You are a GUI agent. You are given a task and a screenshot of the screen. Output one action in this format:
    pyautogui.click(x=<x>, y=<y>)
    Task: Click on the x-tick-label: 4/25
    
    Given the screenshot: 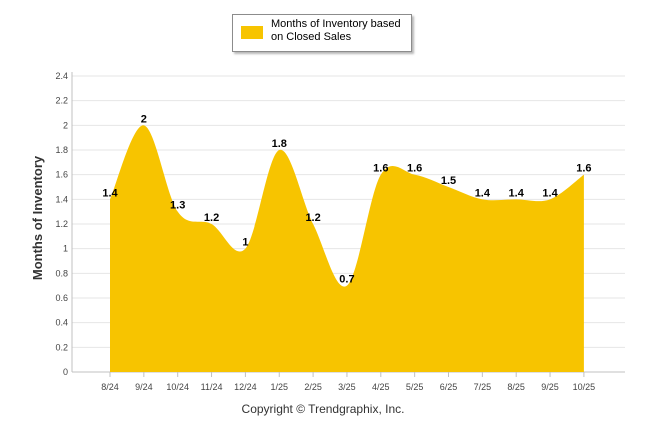 What is the action you would take?
    pyautogui.click(x=381, y=387)
    